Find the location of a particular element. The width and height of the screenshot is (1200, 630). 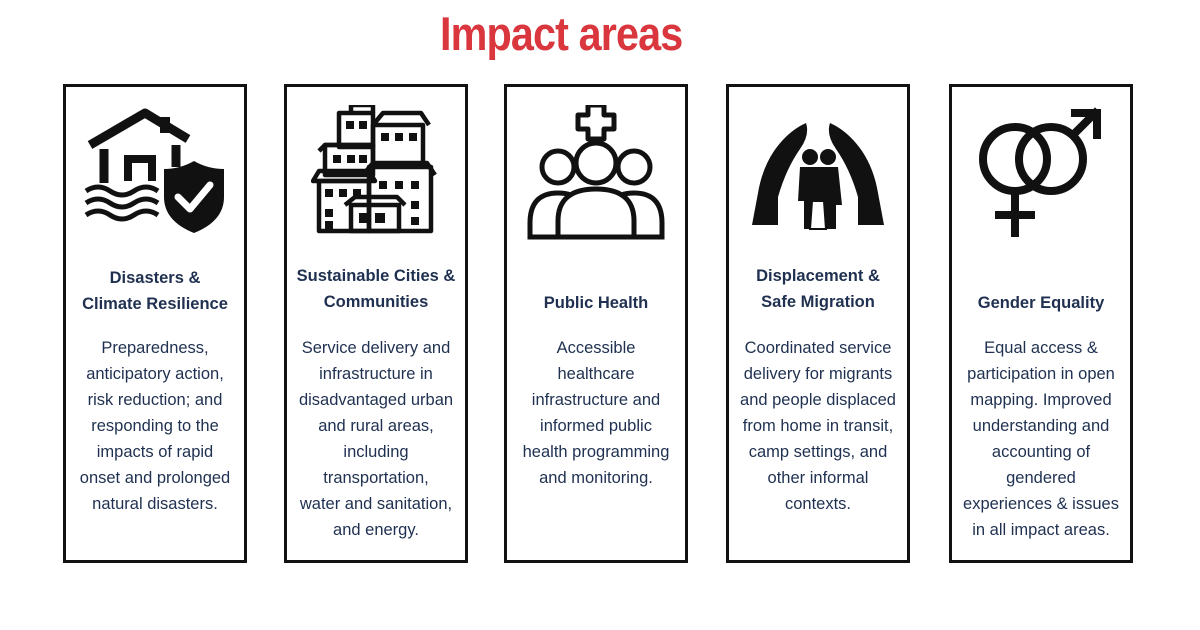

card-title: Gender Equality is located at coordinates (1041, 303).